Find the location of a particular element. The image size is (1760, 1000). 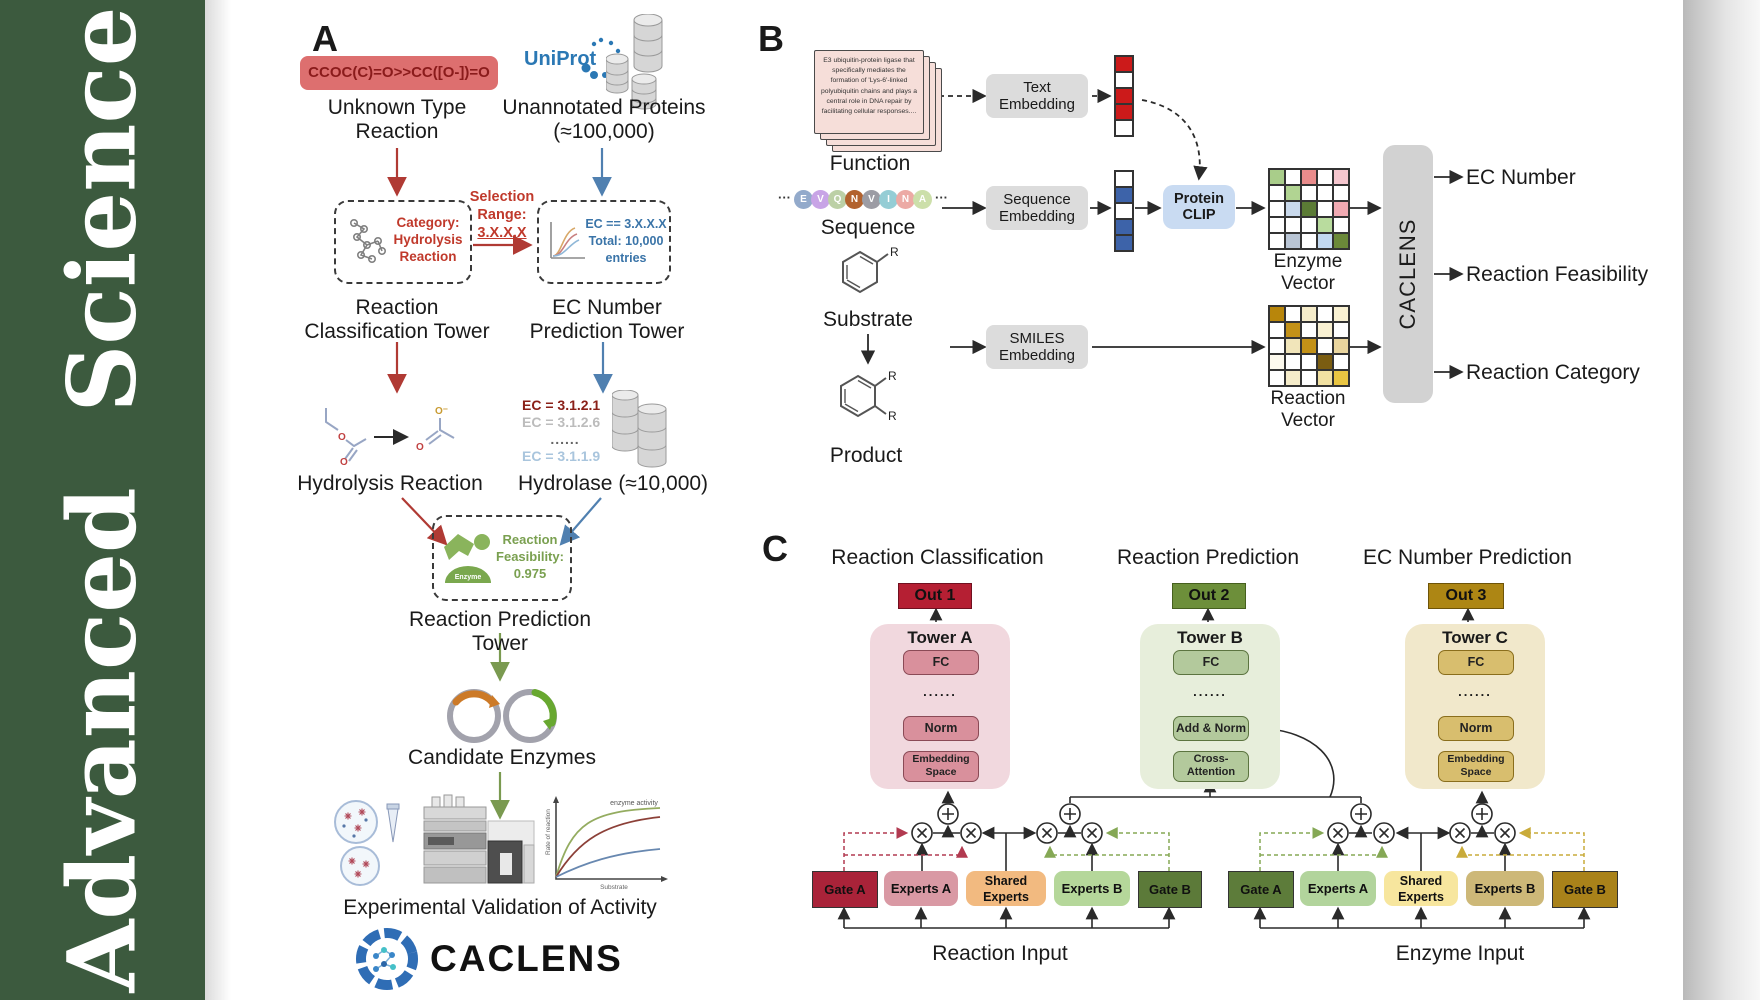

tower-a-norm: Norm is located at coordinates (941, 728).